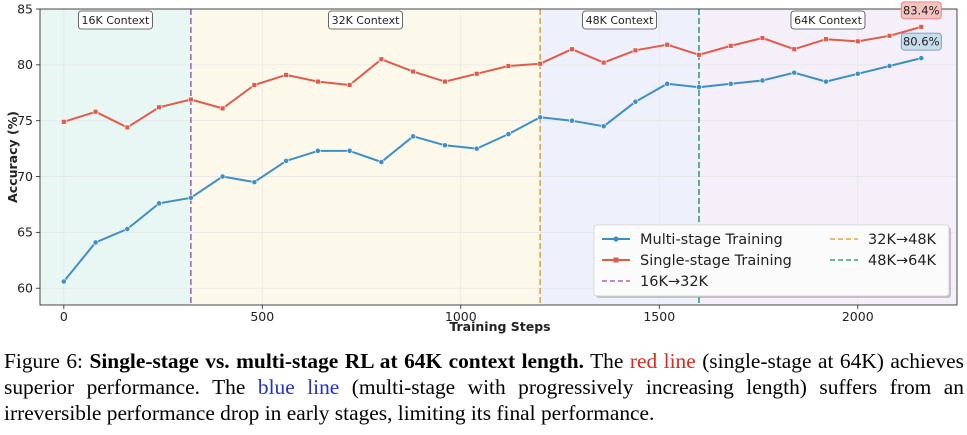  I want to click on x-axis-label: Training Steps, so click(499, 326).